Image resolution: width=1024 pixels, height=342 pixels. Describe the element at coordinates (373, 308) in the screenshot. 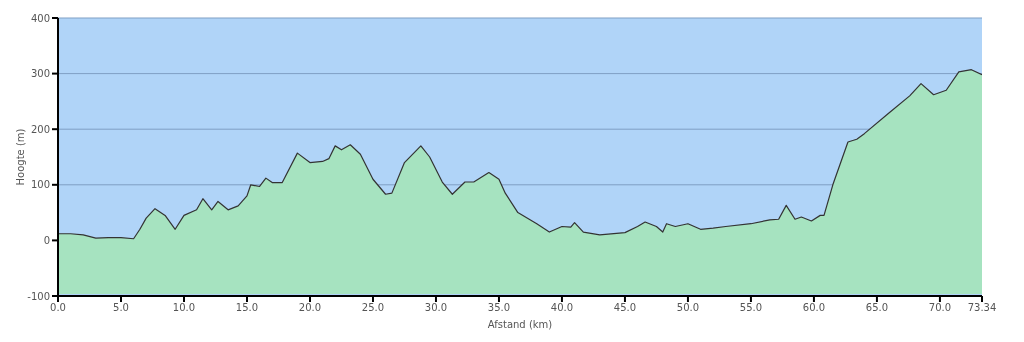

I see `x-tick-label: 25.0` at that location.